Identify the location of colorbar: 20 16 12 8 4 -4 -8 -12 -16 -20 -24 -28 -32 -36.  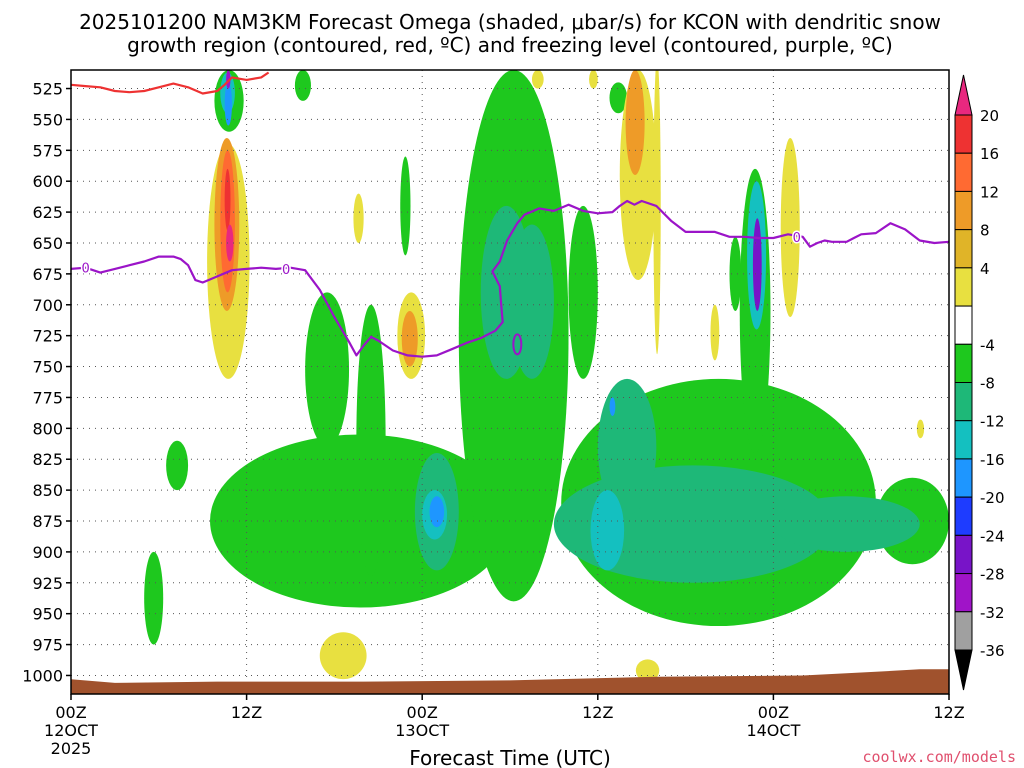
(979, 382).